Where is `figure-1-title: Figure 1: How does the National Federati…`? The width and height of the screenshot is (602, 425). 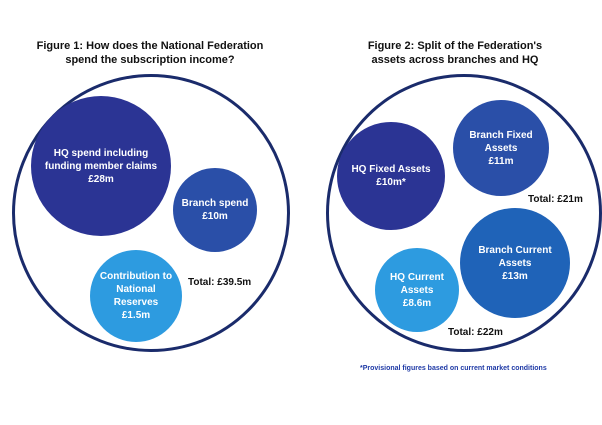 figure-1-title: Figure 1: How does the National Federati… is located at coordinates (150, 53).